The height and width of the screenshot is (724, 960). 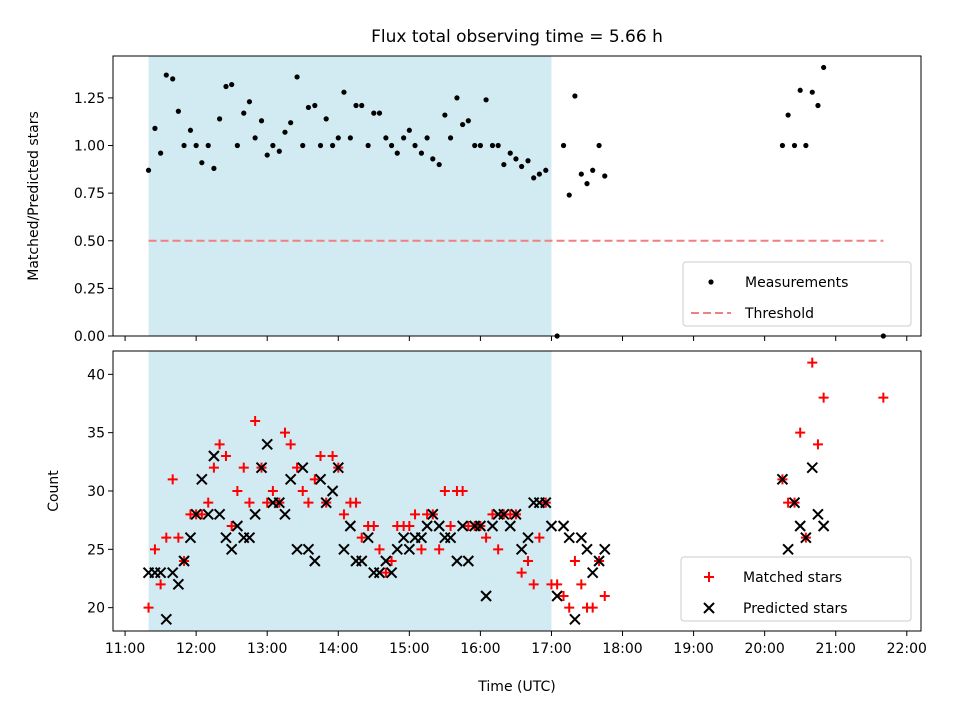 I want to click on legend-label: Measurements, so click(x=796, y=283).